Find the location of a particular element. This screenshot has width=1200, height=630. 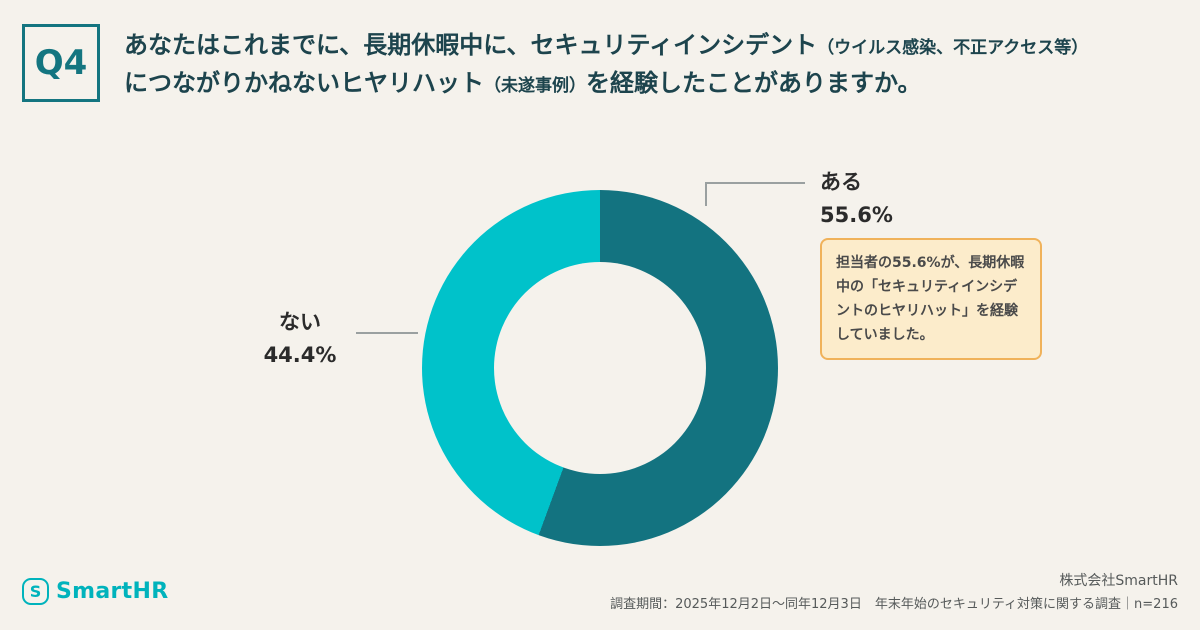

question-segment-main-1: あなたはこれまでに、長期休暇中に、セキュリティインシデント is located at coordinates (471, 45).